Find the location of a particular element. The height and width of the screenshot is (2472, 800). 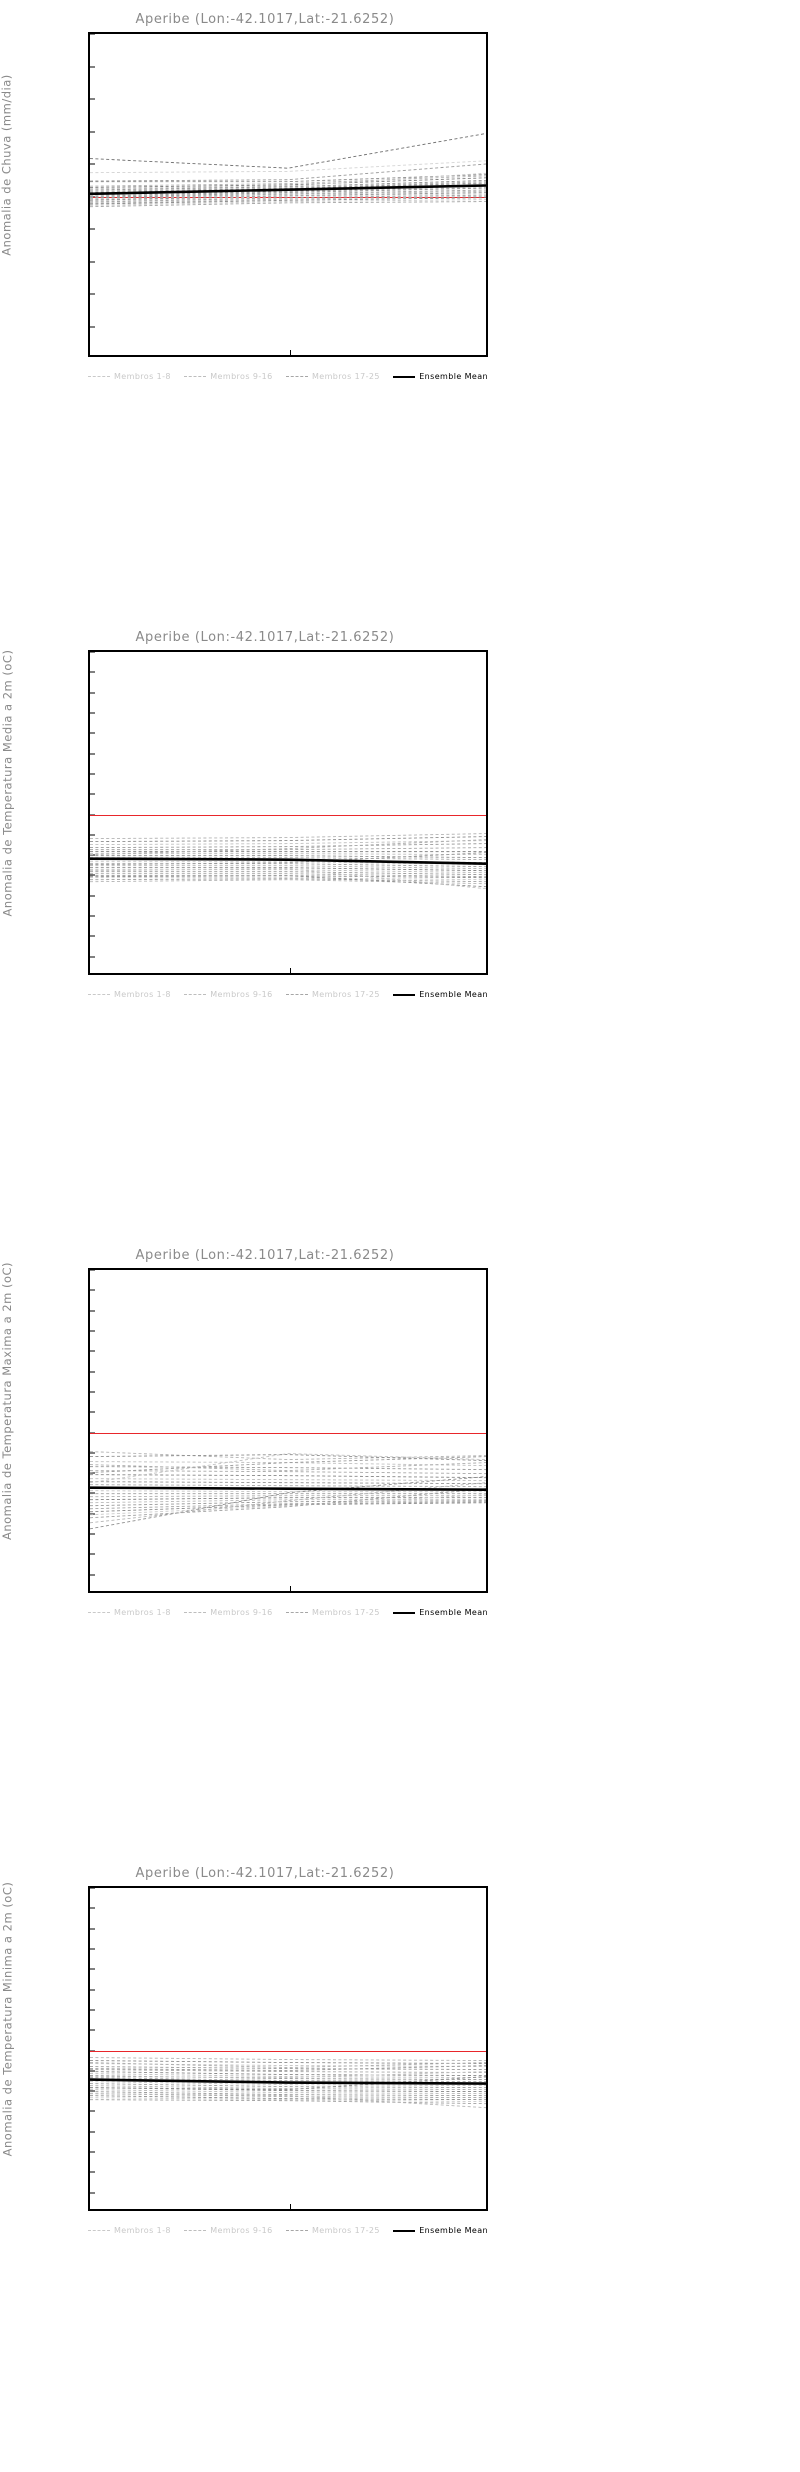

x-tick-label: Jun/25 is located at coordinates (102, 1592).